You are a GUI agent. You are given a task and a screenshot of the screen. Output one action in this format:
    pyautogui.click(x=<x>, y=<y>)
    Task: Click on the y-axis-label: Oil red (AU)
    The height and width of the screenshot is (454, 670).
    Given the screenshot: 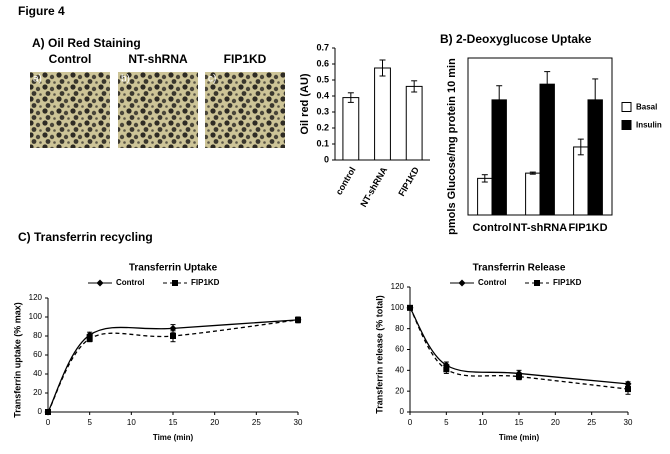 What is the action you would take?
    pyautogui.click(x=305, y=103)
    